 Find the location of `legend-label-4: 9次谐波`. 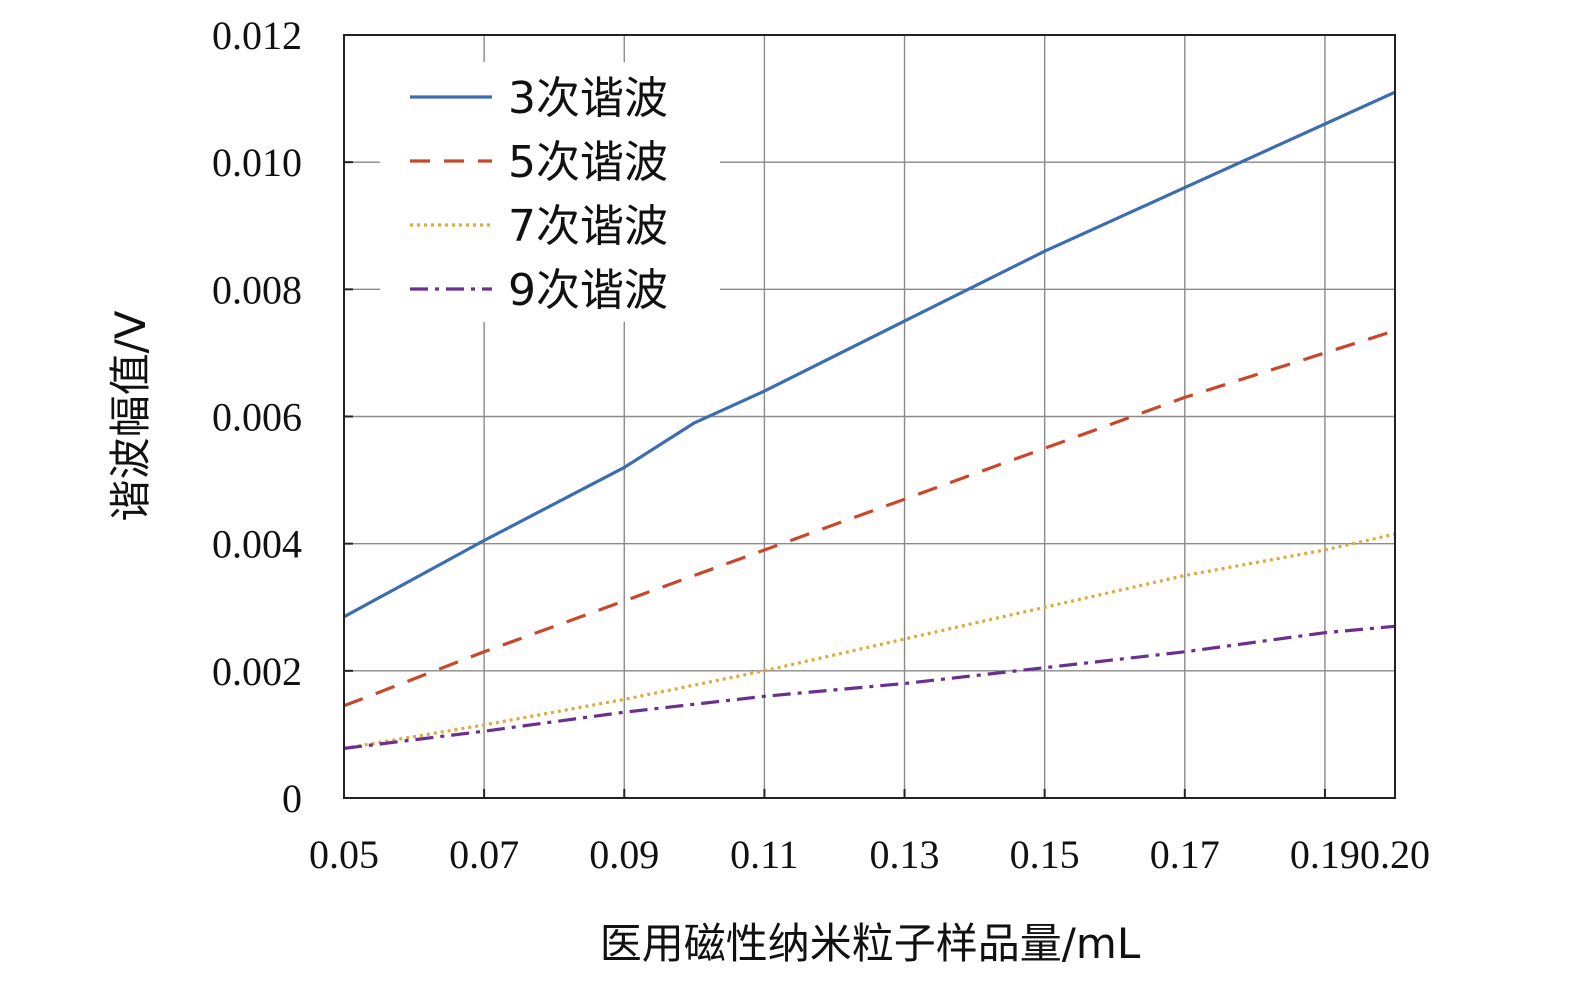

legend-label-4: 9次谐波 is located at coordinates (588, 290).